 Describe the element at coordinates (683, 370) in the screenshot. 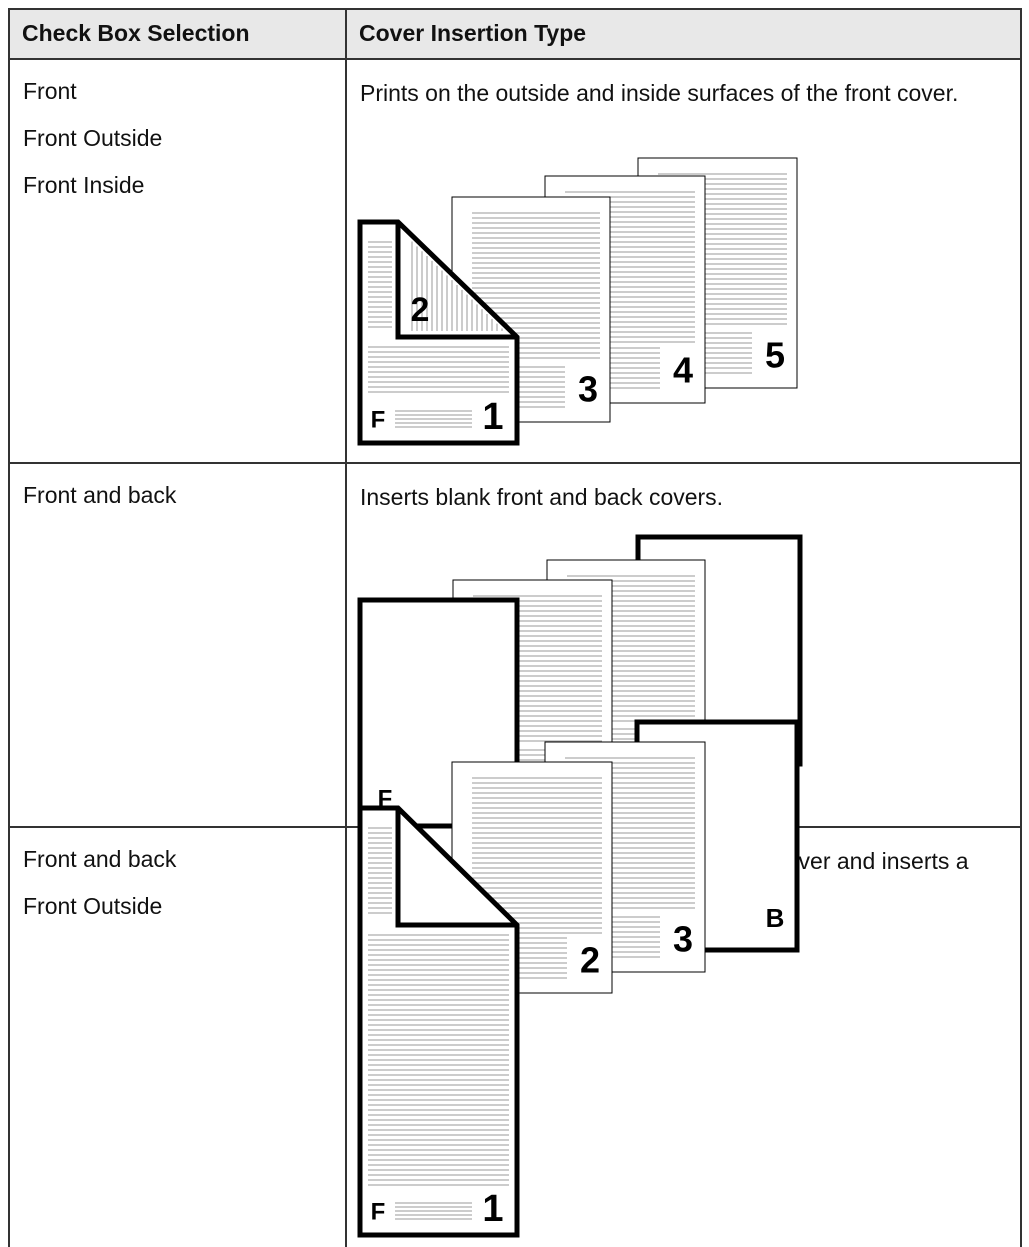

I see `page-label: 4` at that location.